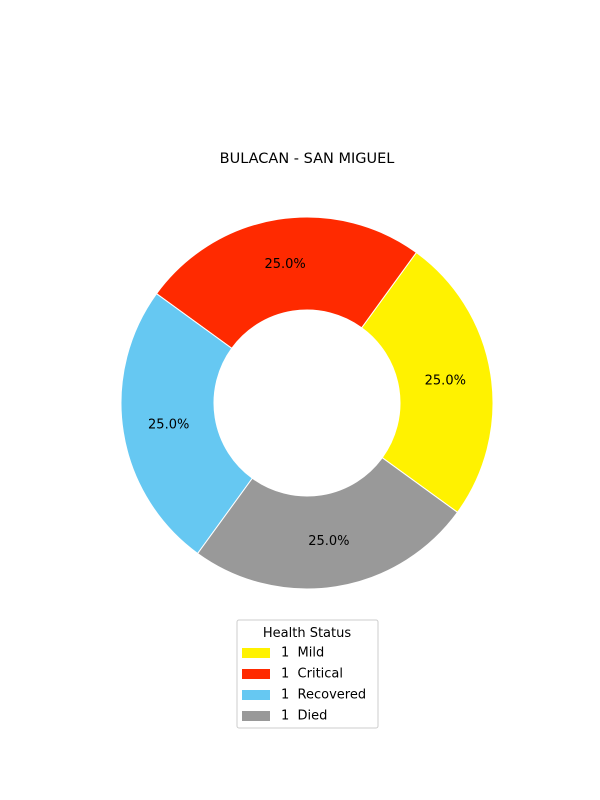 This screenshot has width=600, height=800. Describe the element at coordinates (445, 381) in the screenshot. I see `percent-label-1: 25.0%` at that location.